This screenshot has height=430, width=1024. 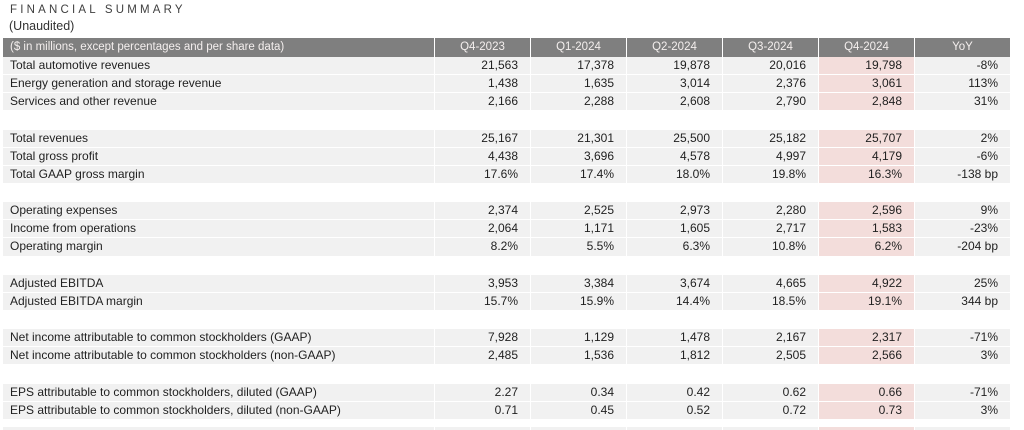 What do you see at coordinates (482, 283) in the screenshot?
I see `table-cell: 3,953` at bounding box center [482, 283].